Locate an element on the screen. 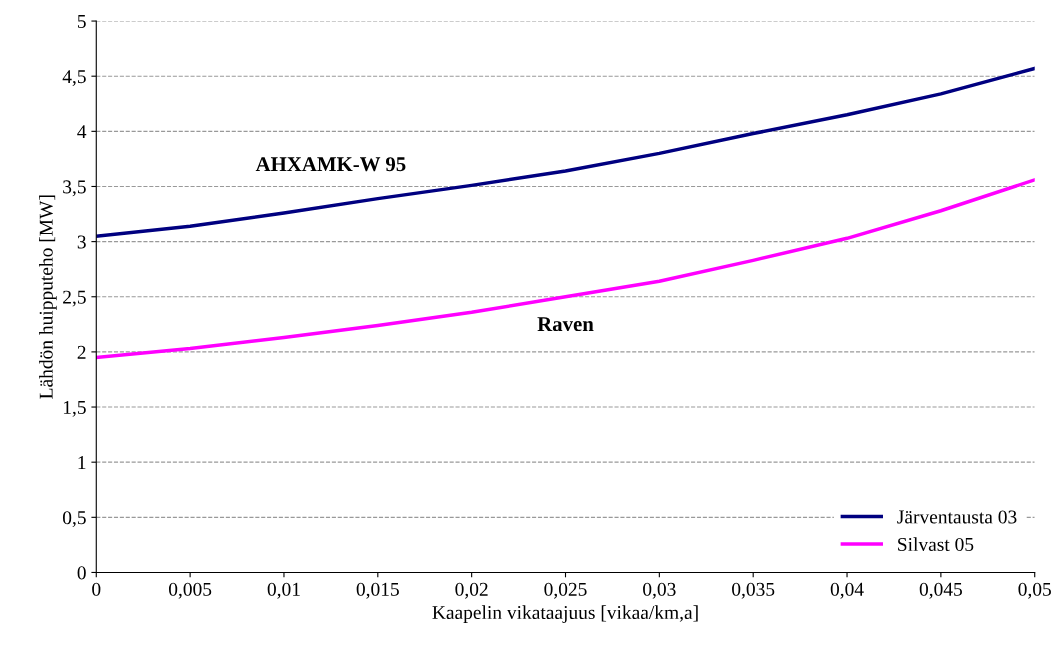 The width and height of the screenshot is (1058, 658). y-tick-label: 0,5 is located at coordinates (74, 519).